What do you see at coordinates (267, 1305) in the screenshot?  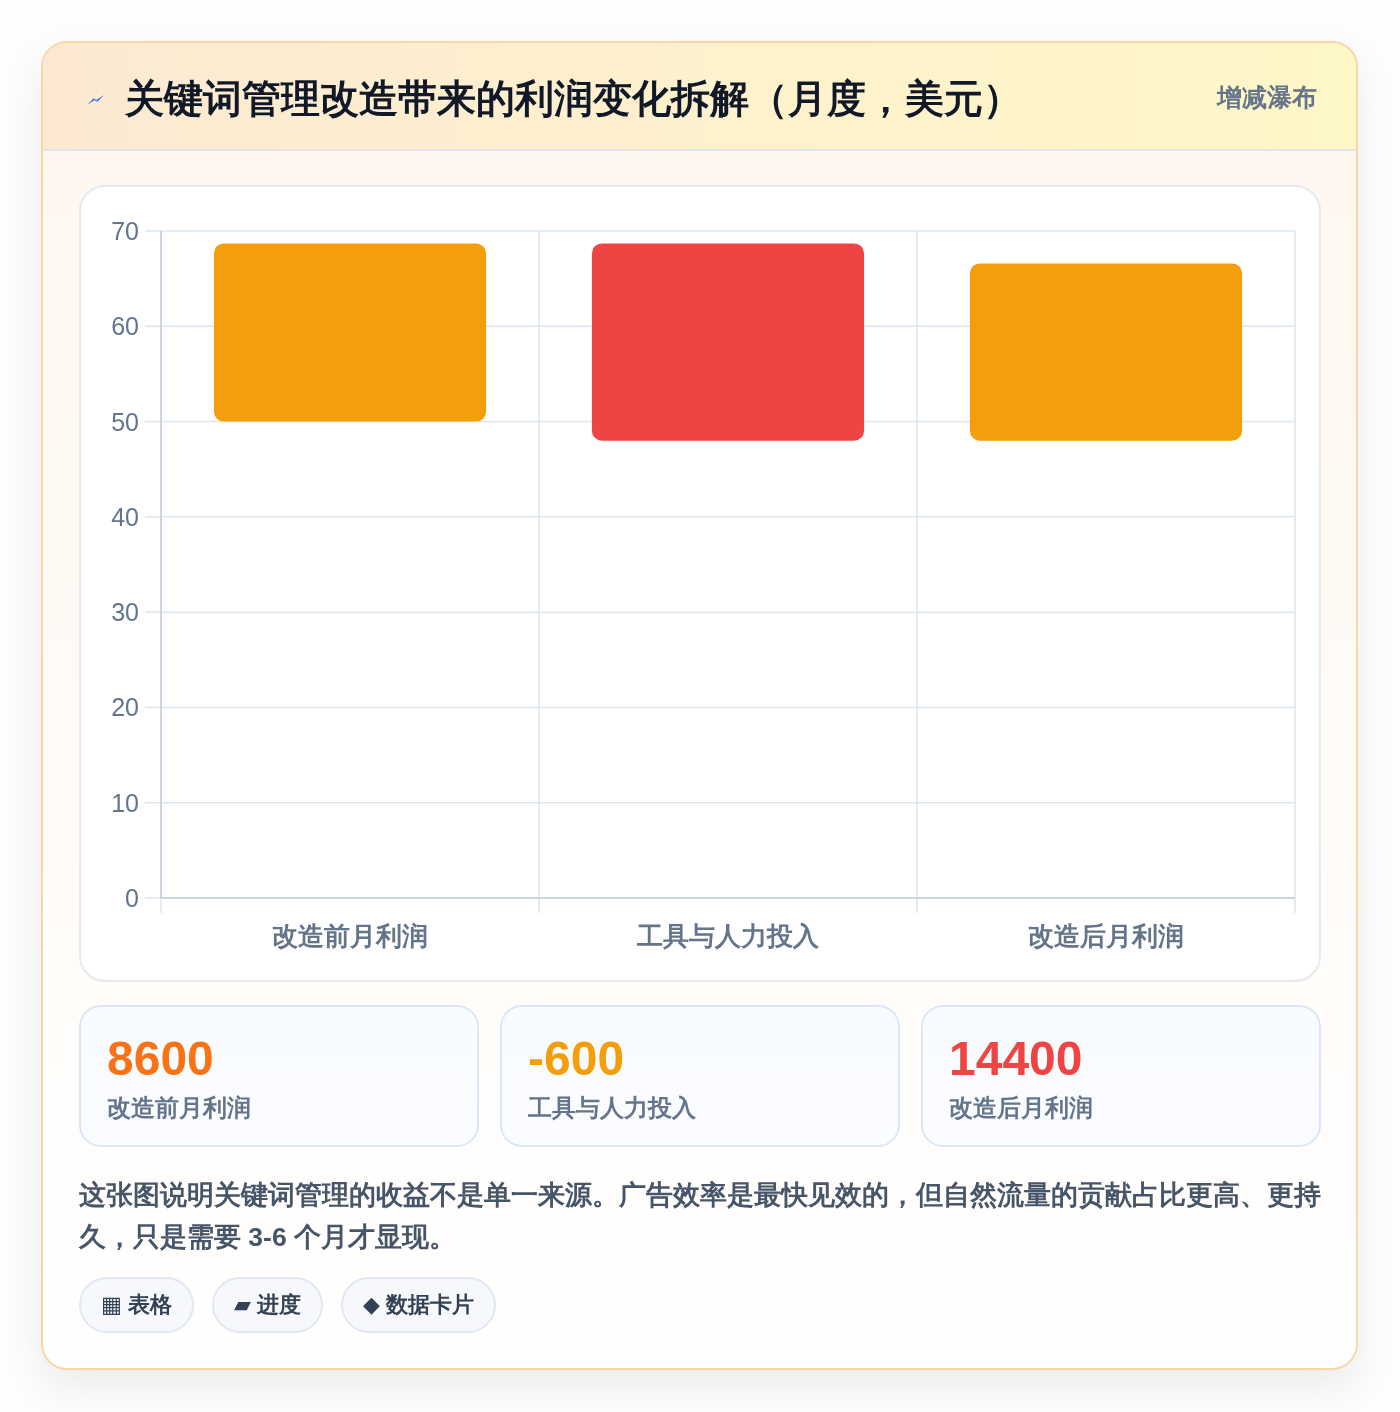 I see `text: ▰ 进度` at bounding box center [267, 1305].